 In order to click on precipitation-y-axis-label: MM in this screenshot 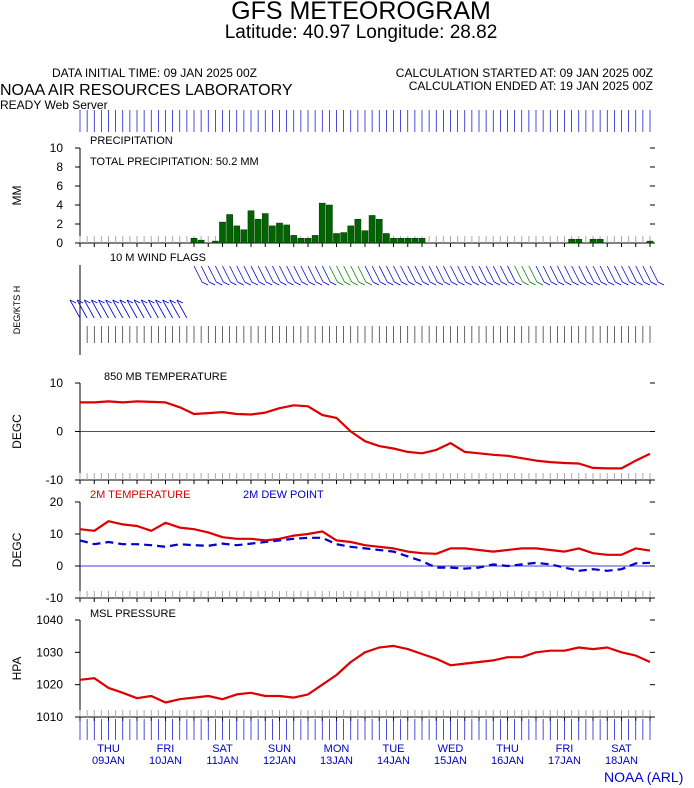, I will do `click(17, 196)`.